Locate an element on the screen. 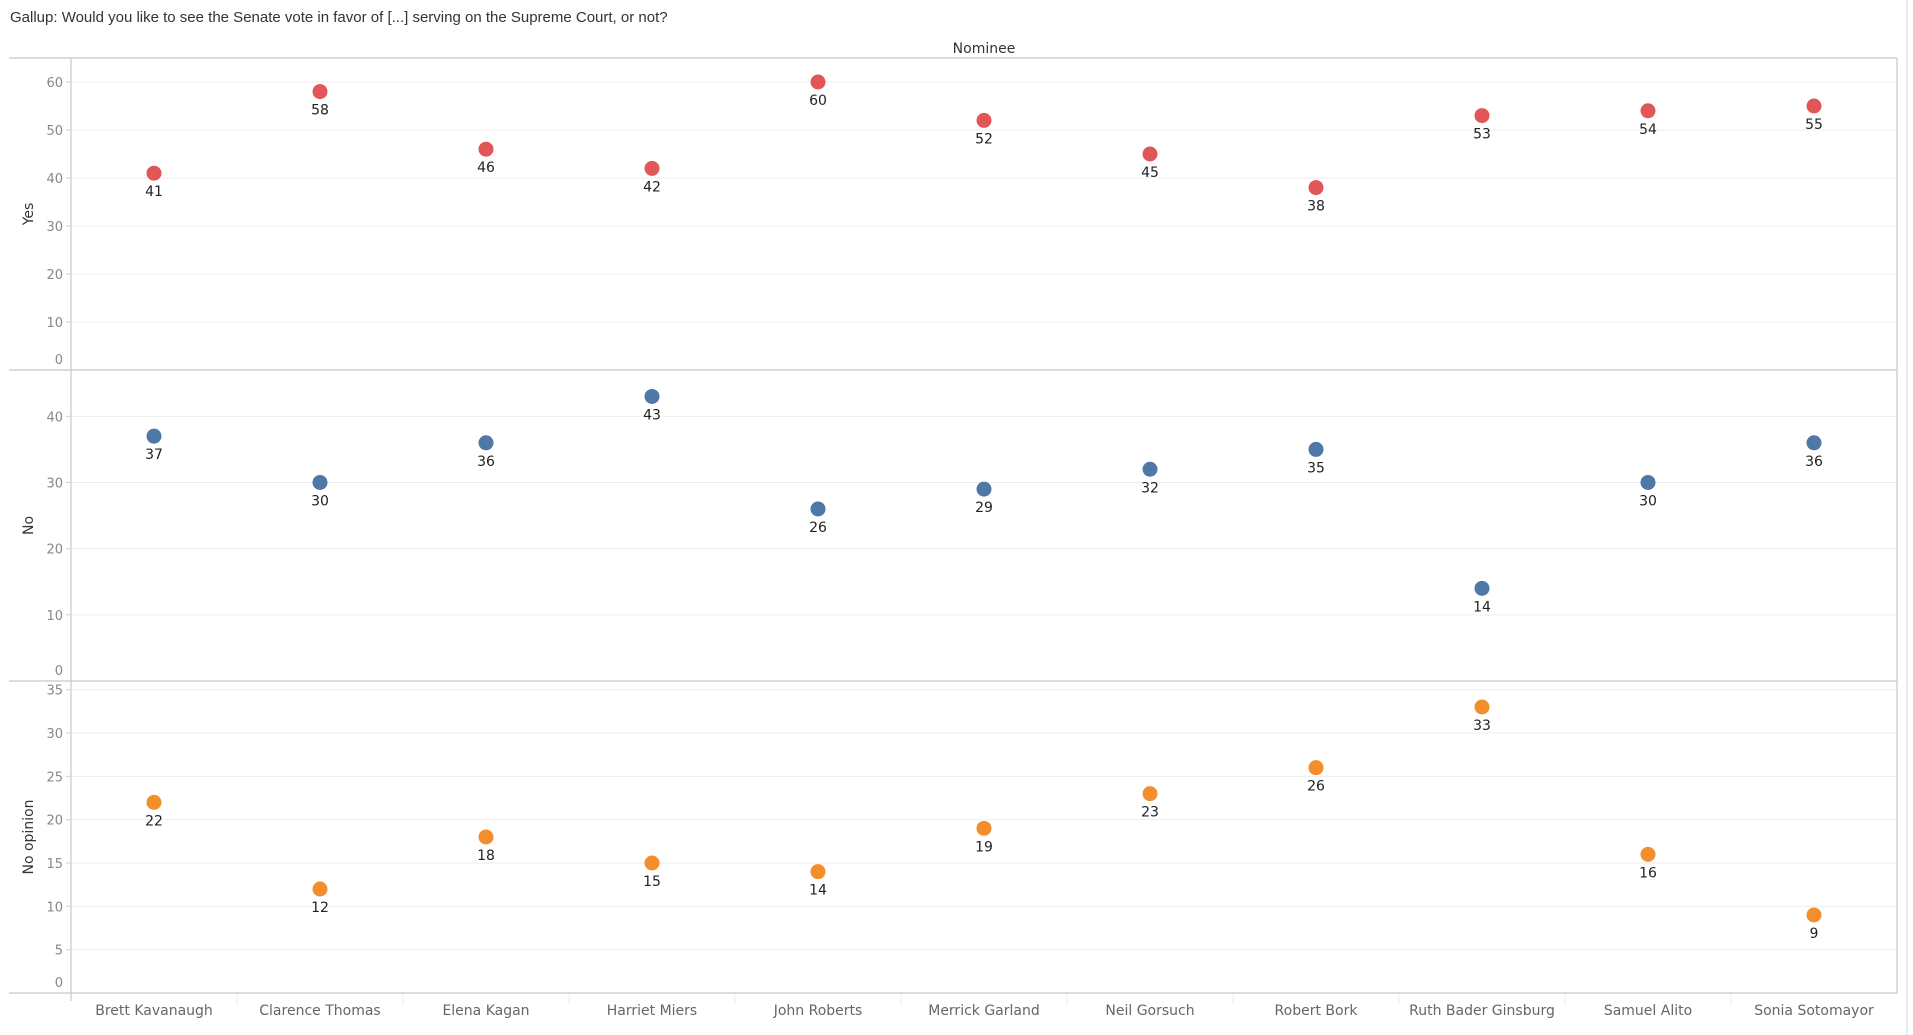 Image resolution: width=1913 pixels, height=1035 pixels. point-yes-harriet-miers is located at coordinates (652, 168).